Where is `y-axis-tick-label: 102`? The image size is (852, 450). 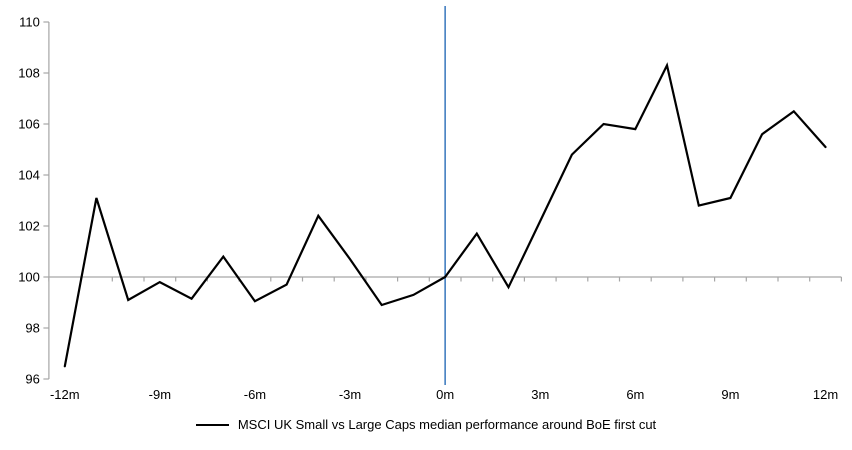
y-axis-tick-label: 102 is located at coordinates (29, 226).